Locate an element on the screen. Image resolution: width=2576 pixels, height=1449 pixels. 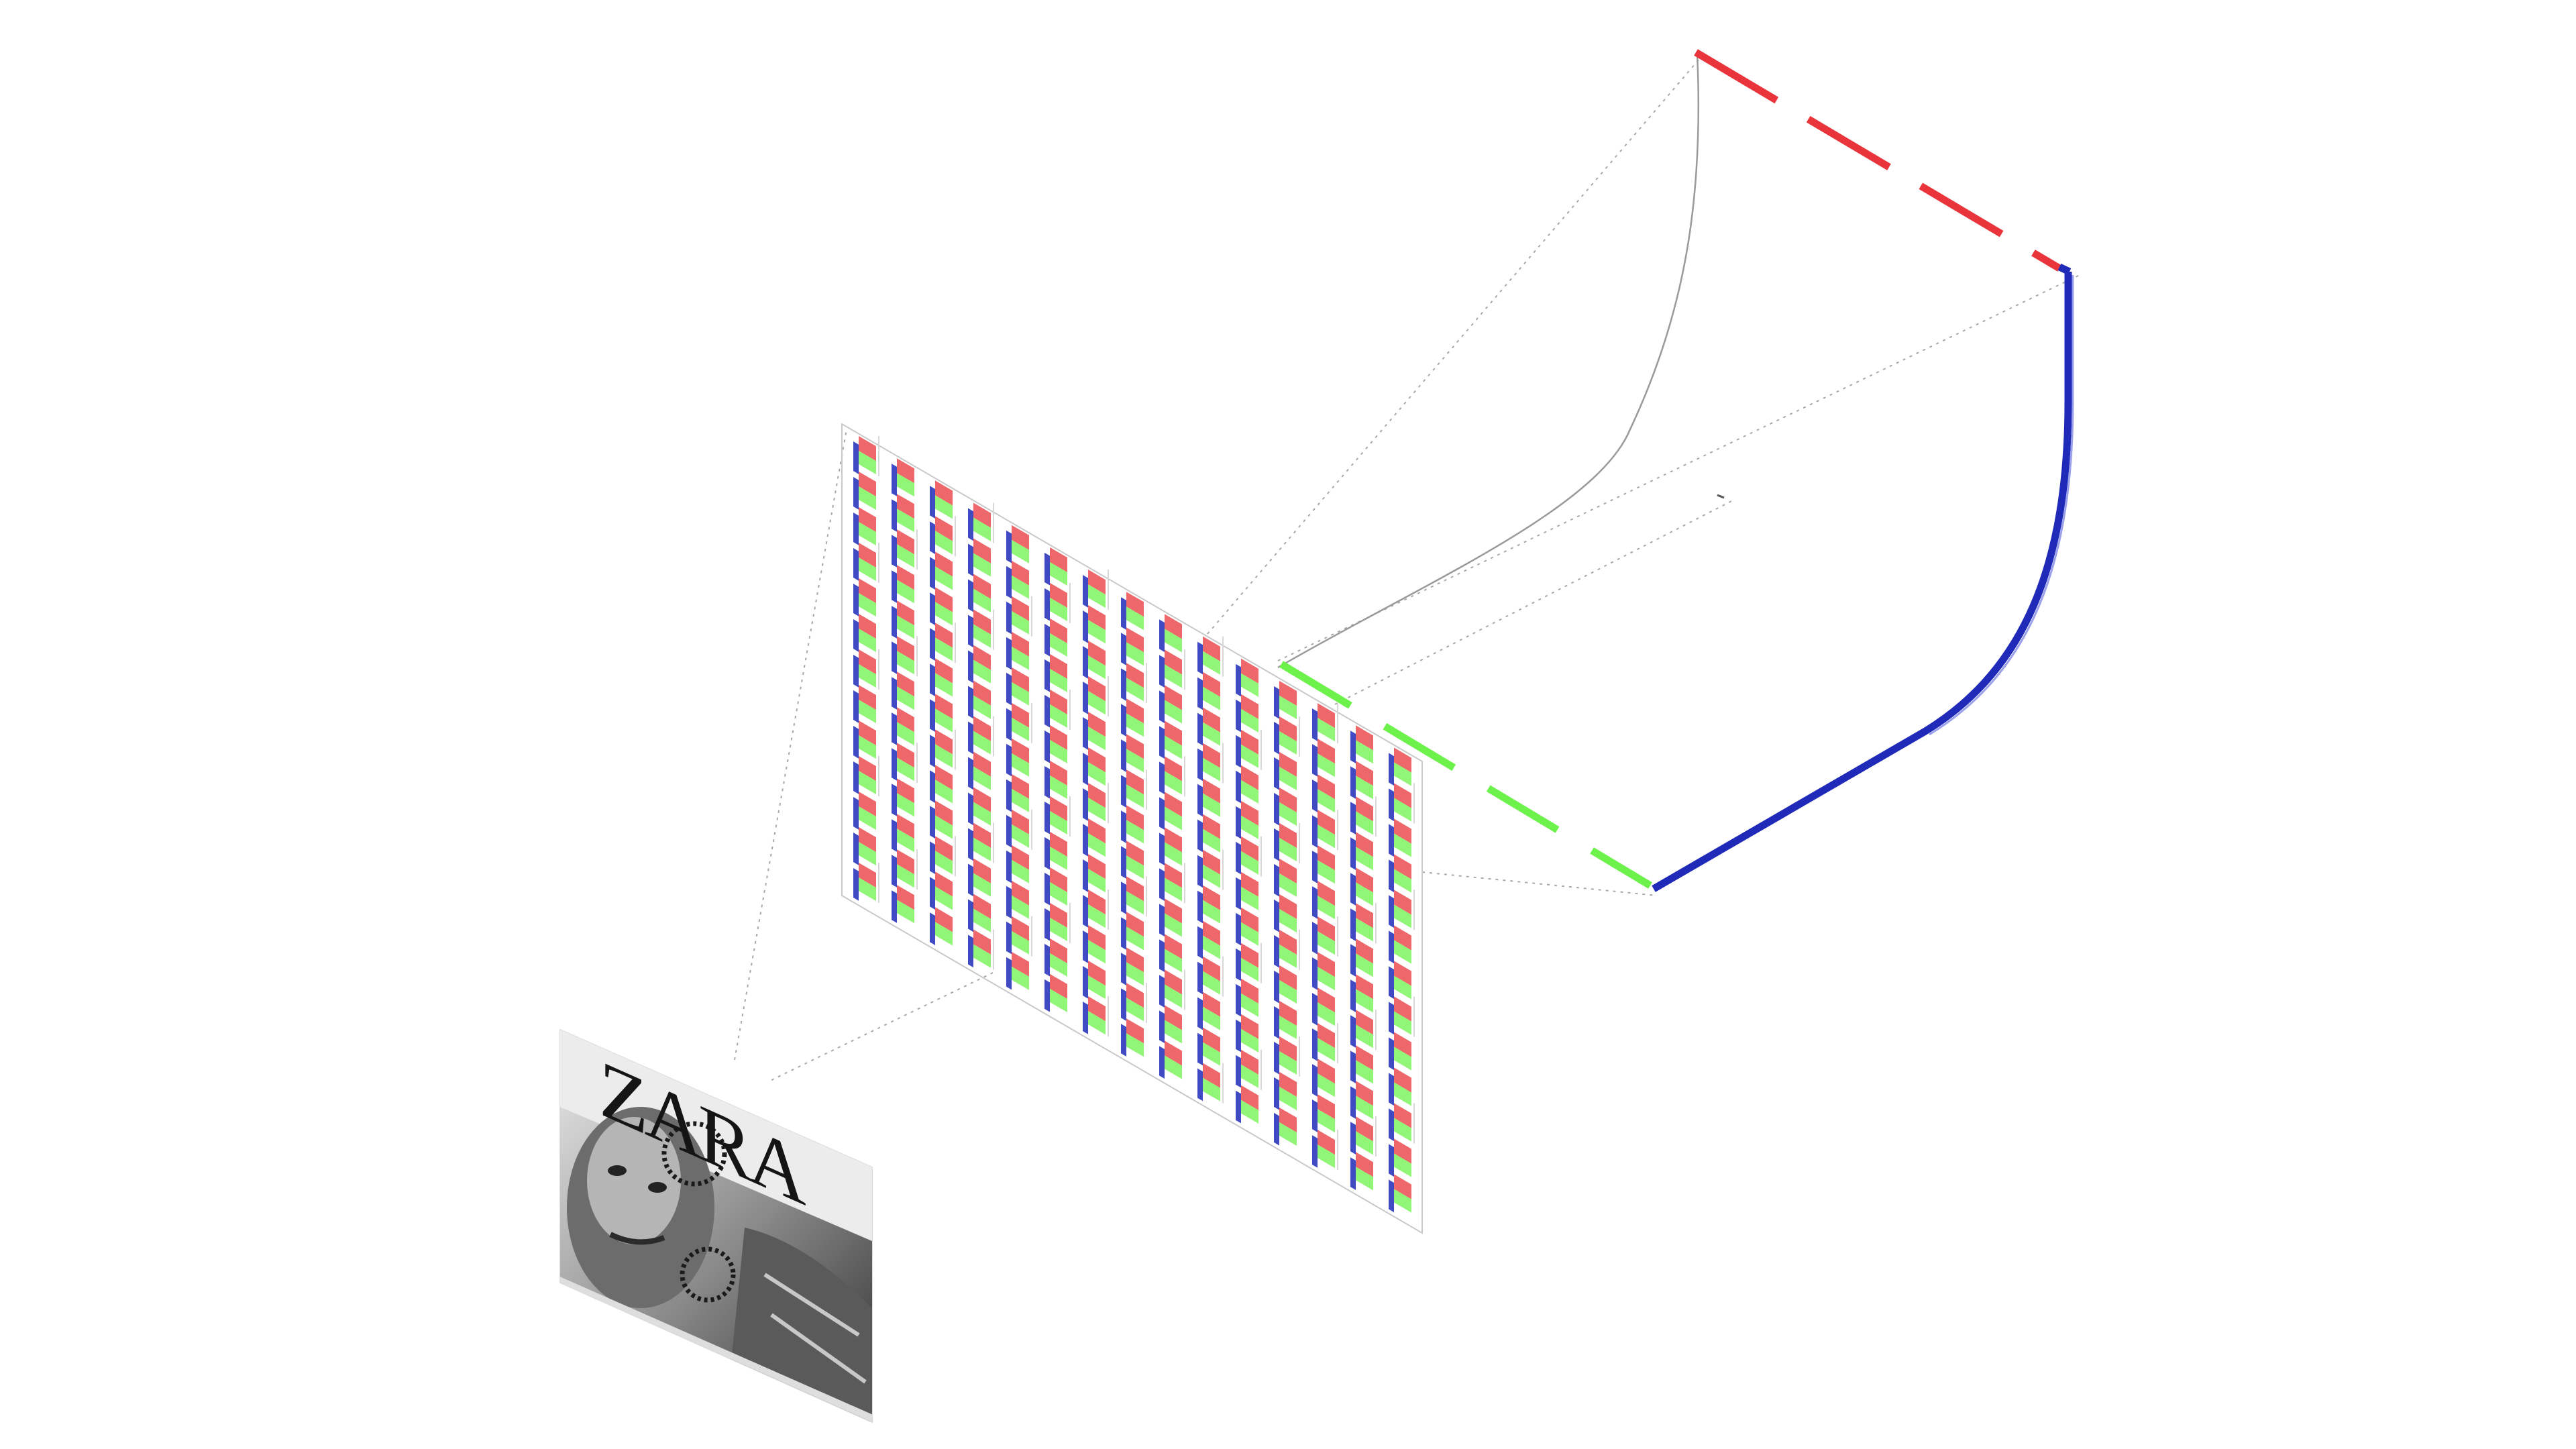
center-mark is located at coordinates (1720, 496).